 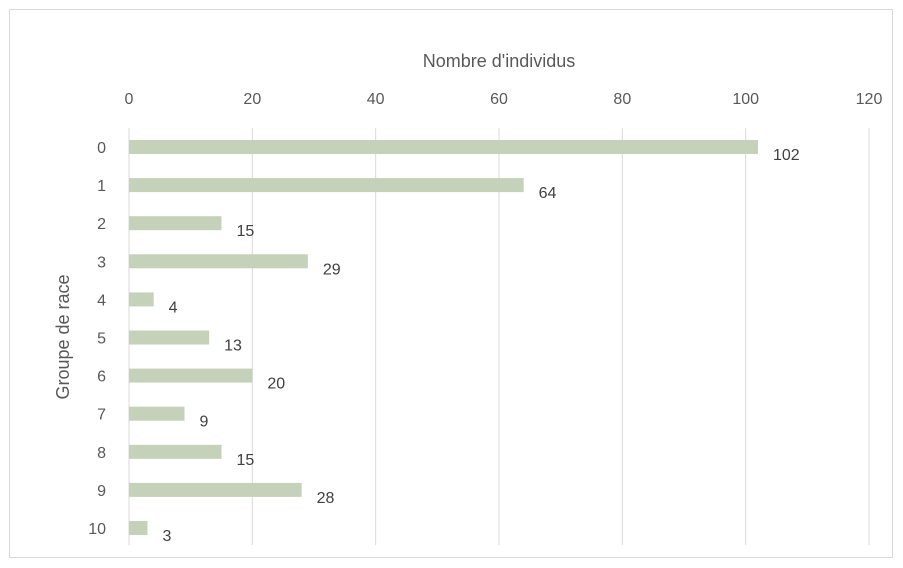 I want to click on x-tick-labels: 0 20 40 60 80 100 120, so click(x=504, y=99).